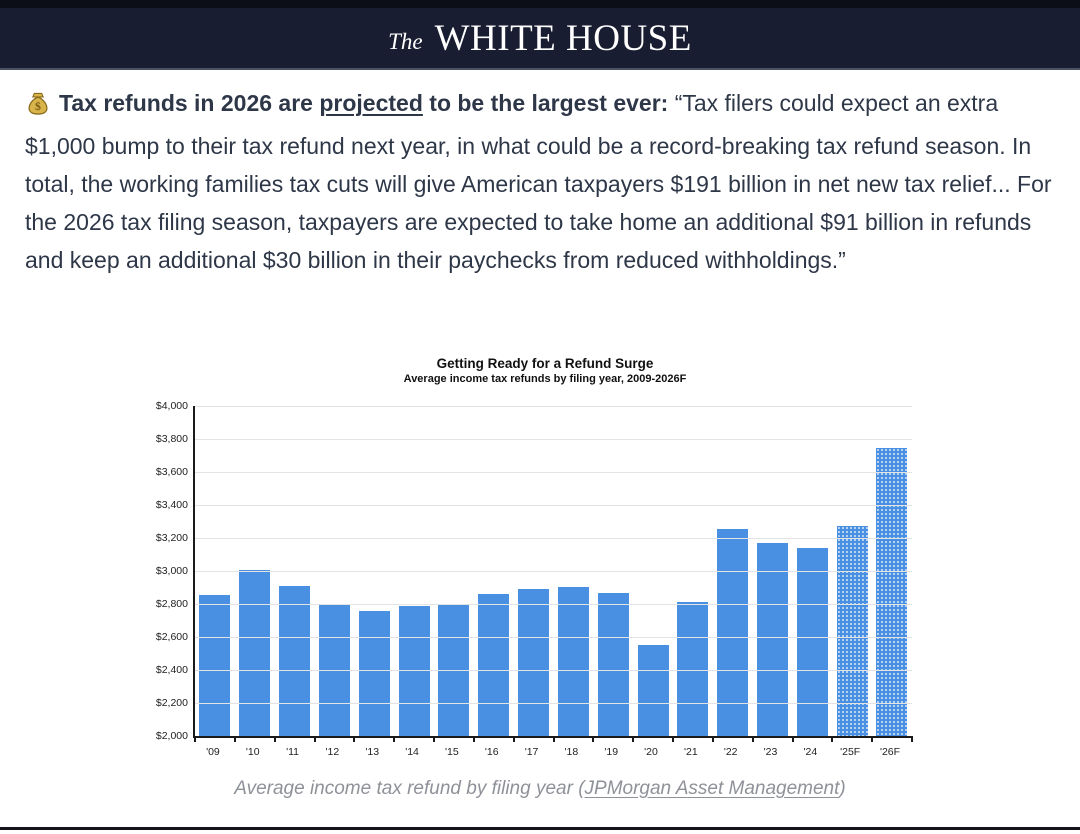 Image resolution: width=1080 pixels, height=834 pixels. What do you see at coordinates (890, 752) in the screenshot?
I see `x-axis-label: '26F` at bounding box center [890, 752].